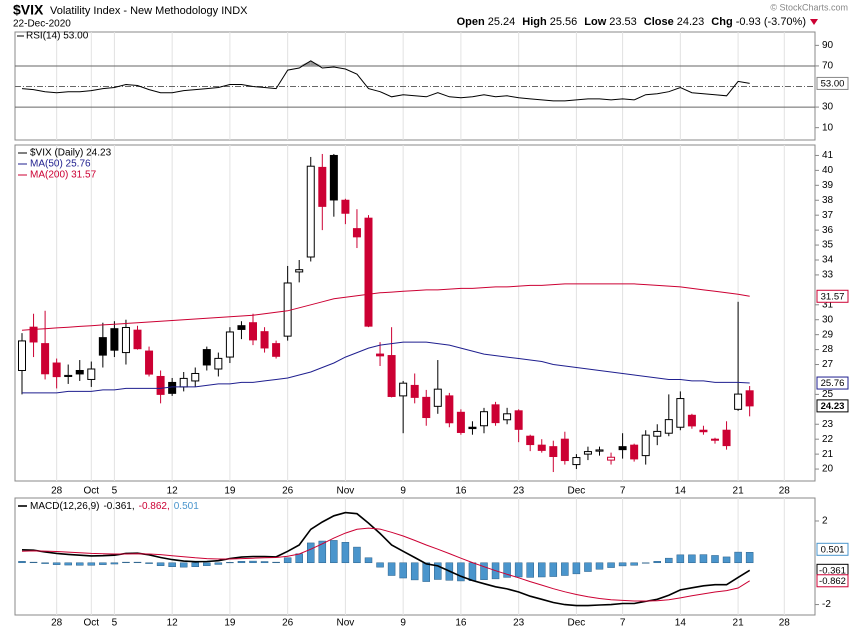 This screenshot has width=850, height=633. What do you see at coordinates (828, 334) in the screenshot?
I see `y-tick-label: 29` at bounding box center [828, 334].